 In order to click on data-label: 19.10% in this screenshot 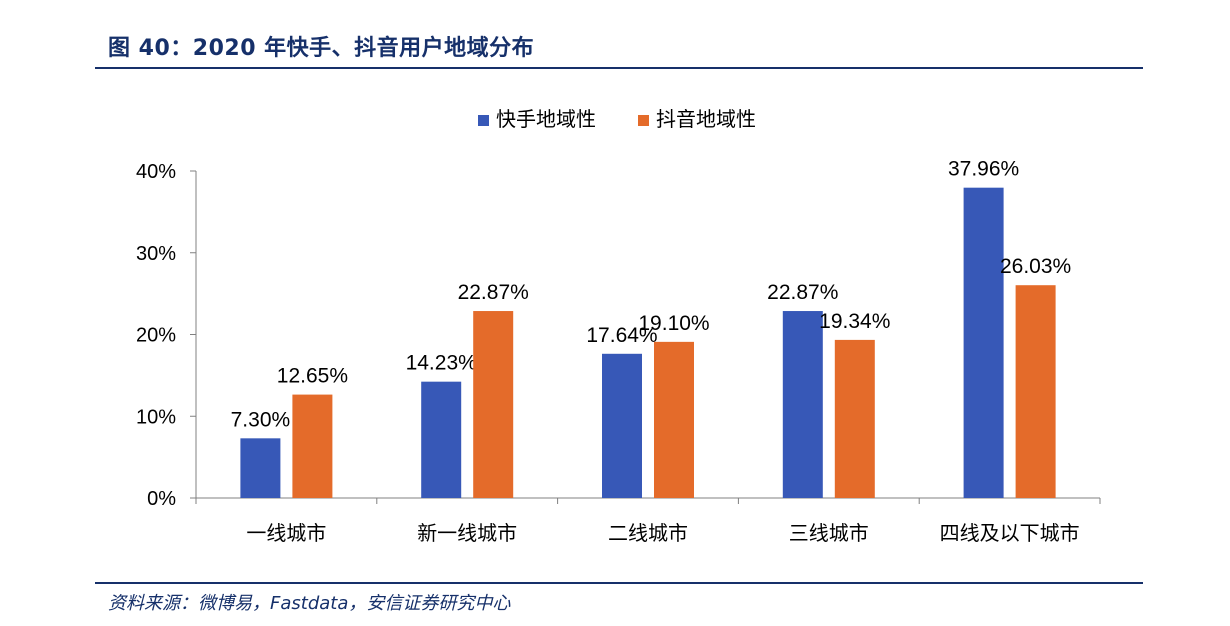, I will do `click(673, 323)`.